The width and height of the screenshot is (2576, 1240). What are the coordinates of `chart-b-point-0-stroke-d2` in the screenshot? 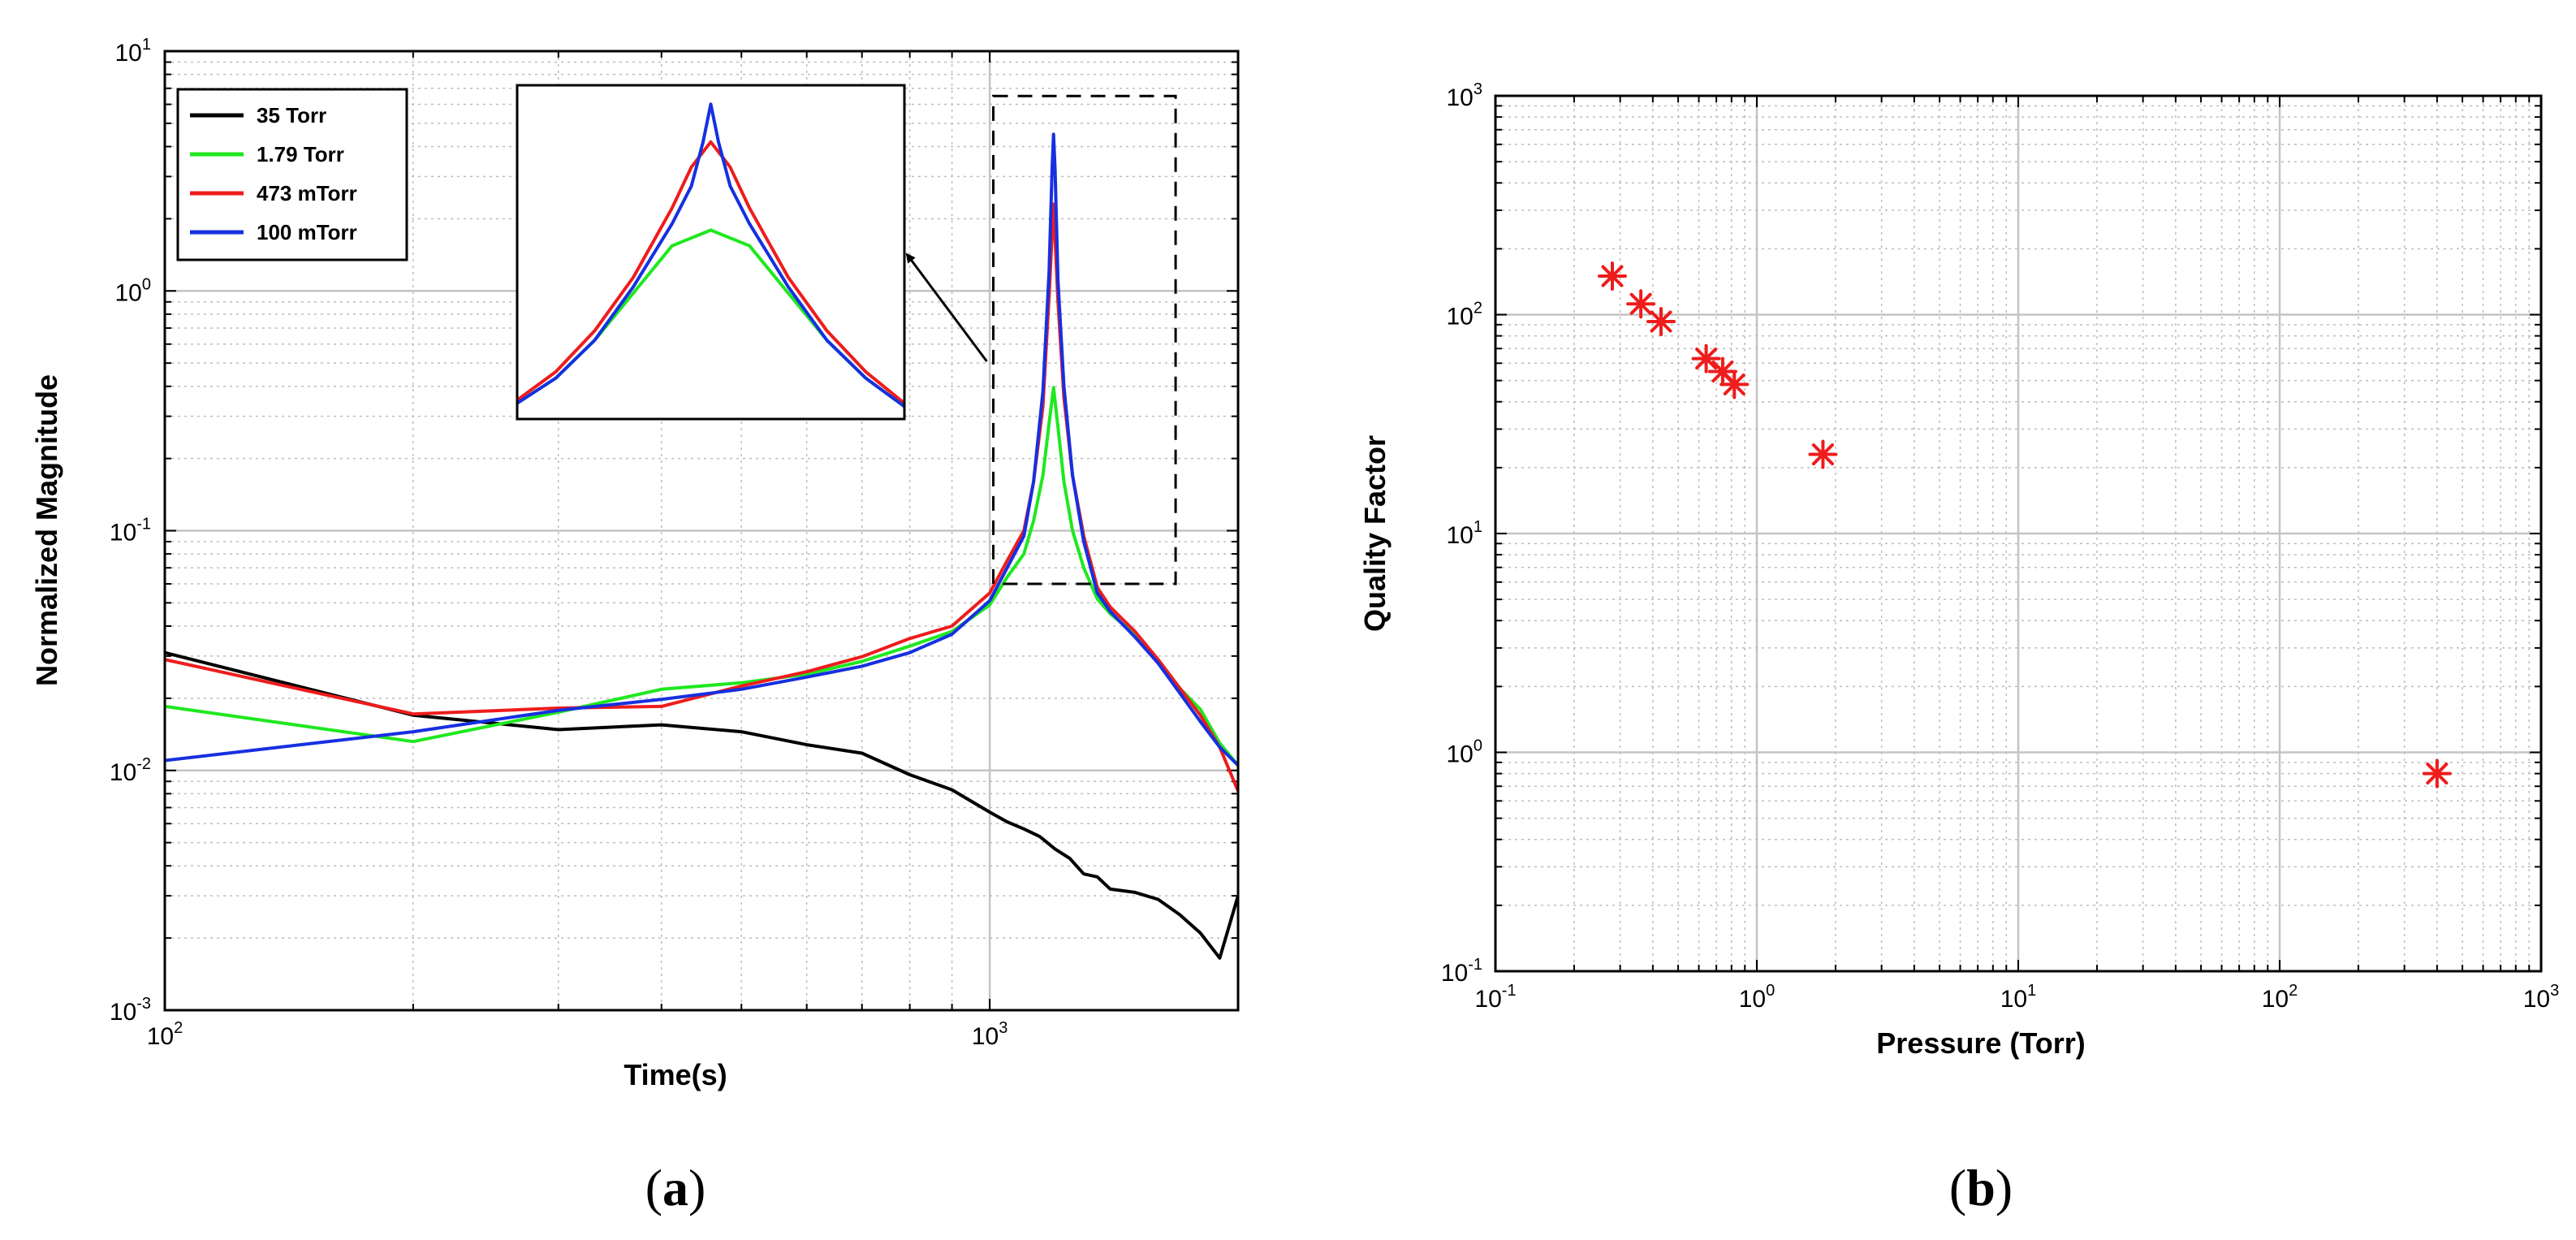 It's located at (1612, 276).